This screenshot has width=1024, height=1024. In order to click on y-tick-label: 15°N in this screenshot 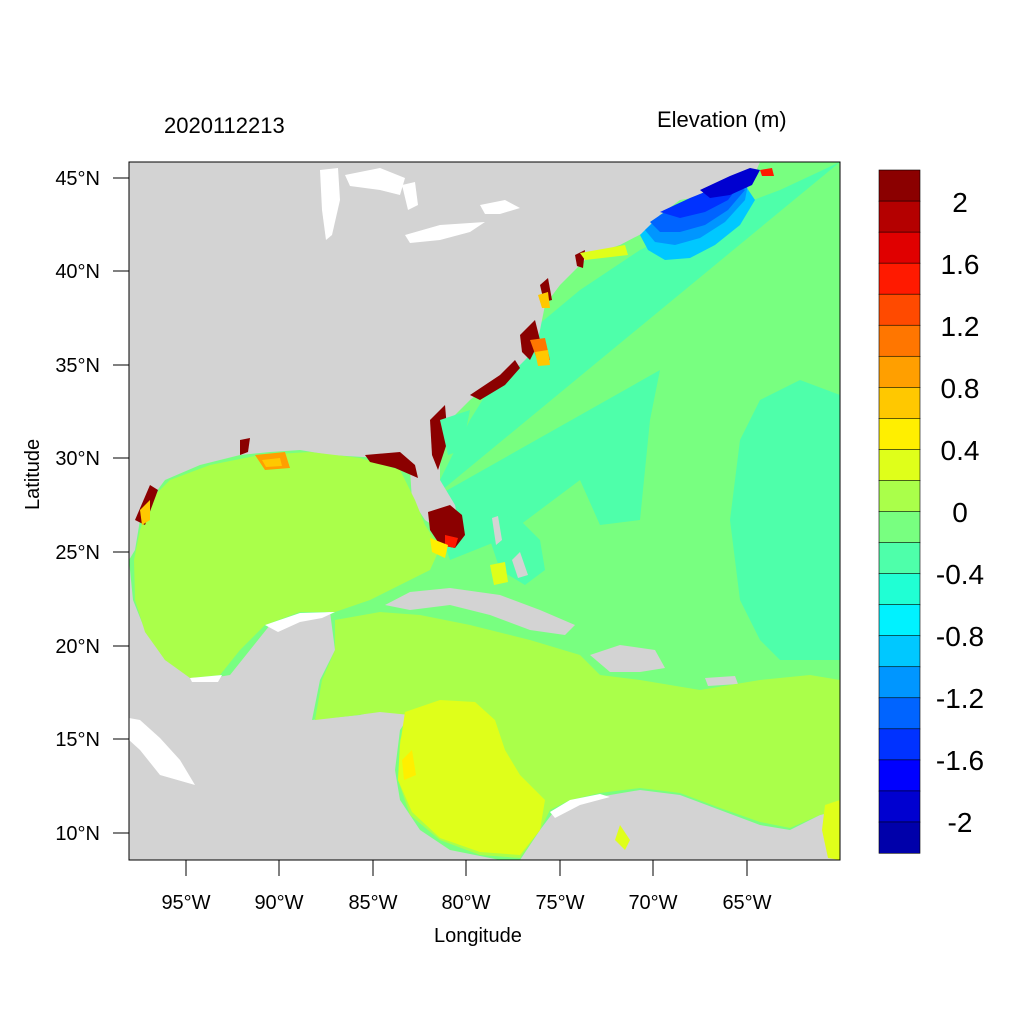, I will do `click(77, 740)`.